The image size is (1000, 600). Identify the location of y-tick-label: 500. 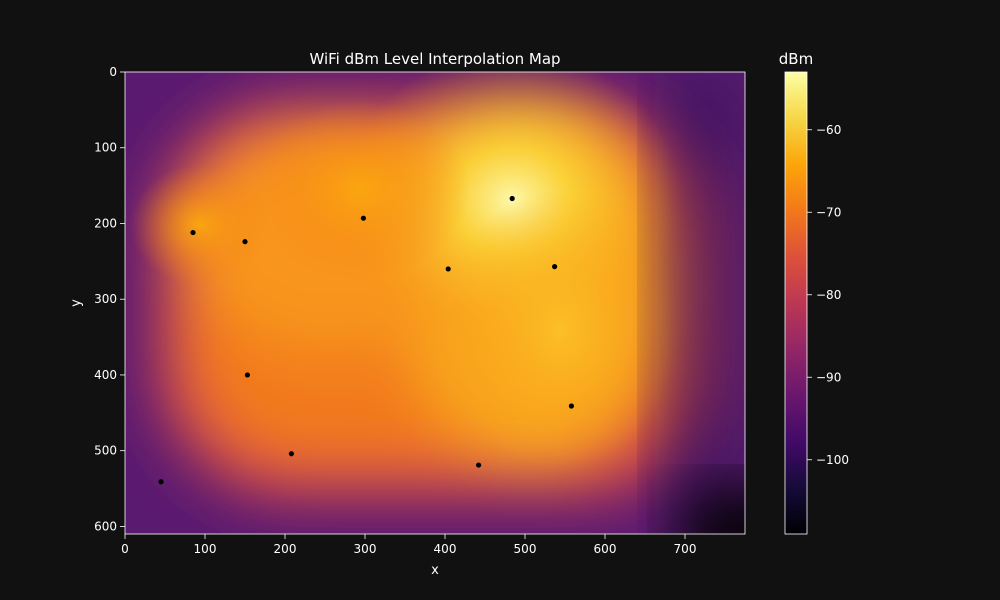
(105, 451).